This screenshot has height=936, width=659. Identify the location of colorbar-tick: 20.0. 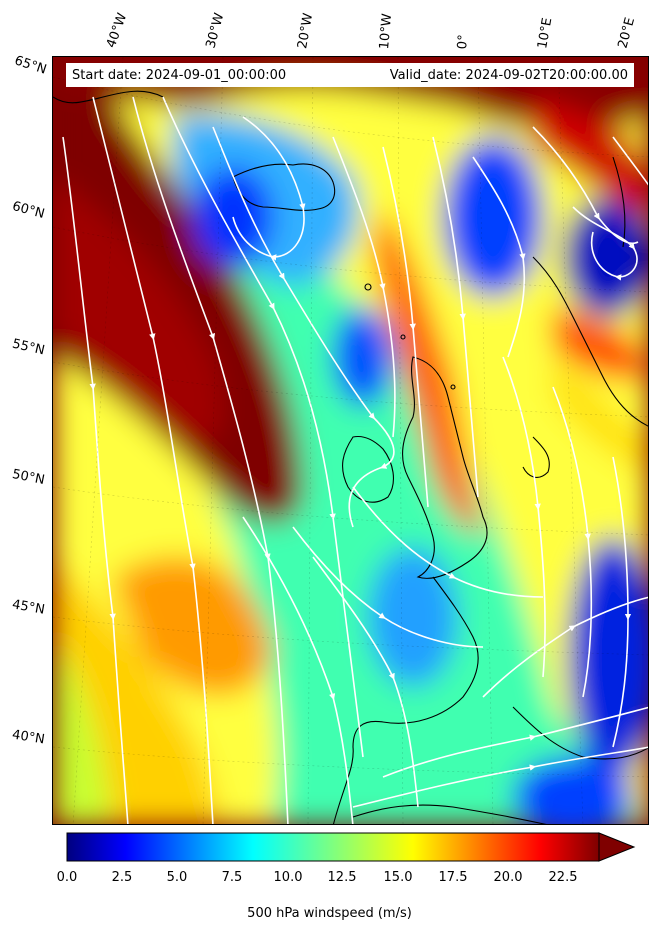
(508, 877).